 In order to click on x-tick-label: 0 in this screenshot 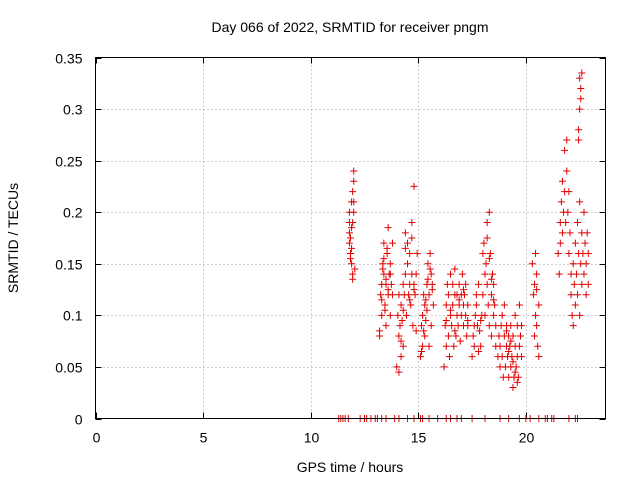, I will do `click(97, 438)`.